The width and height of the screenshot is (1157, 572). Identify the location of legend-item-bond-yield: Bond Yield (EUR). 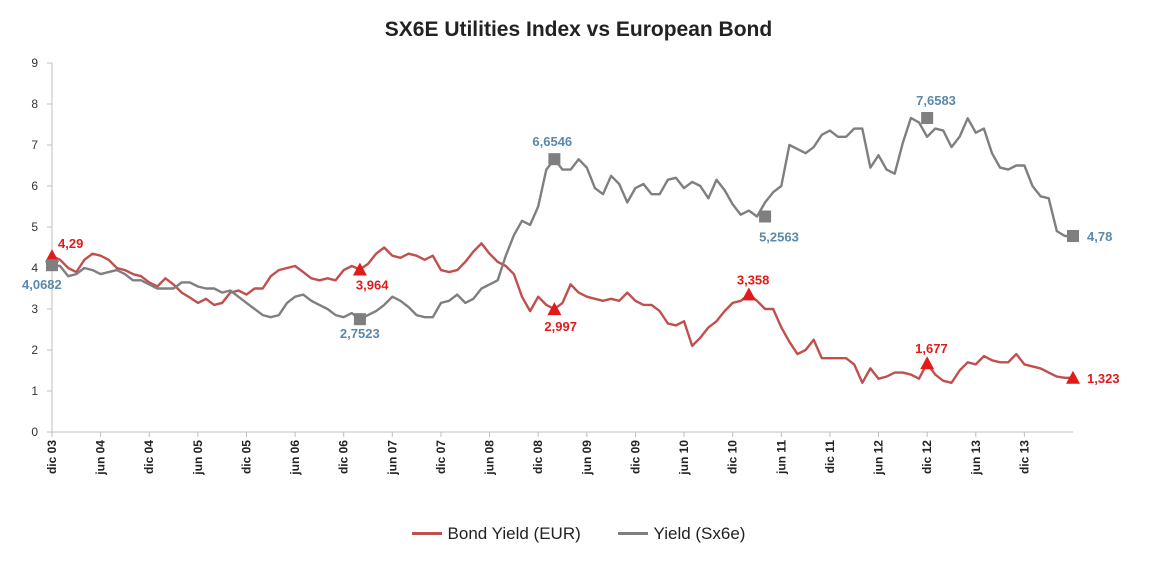
(496, 533).